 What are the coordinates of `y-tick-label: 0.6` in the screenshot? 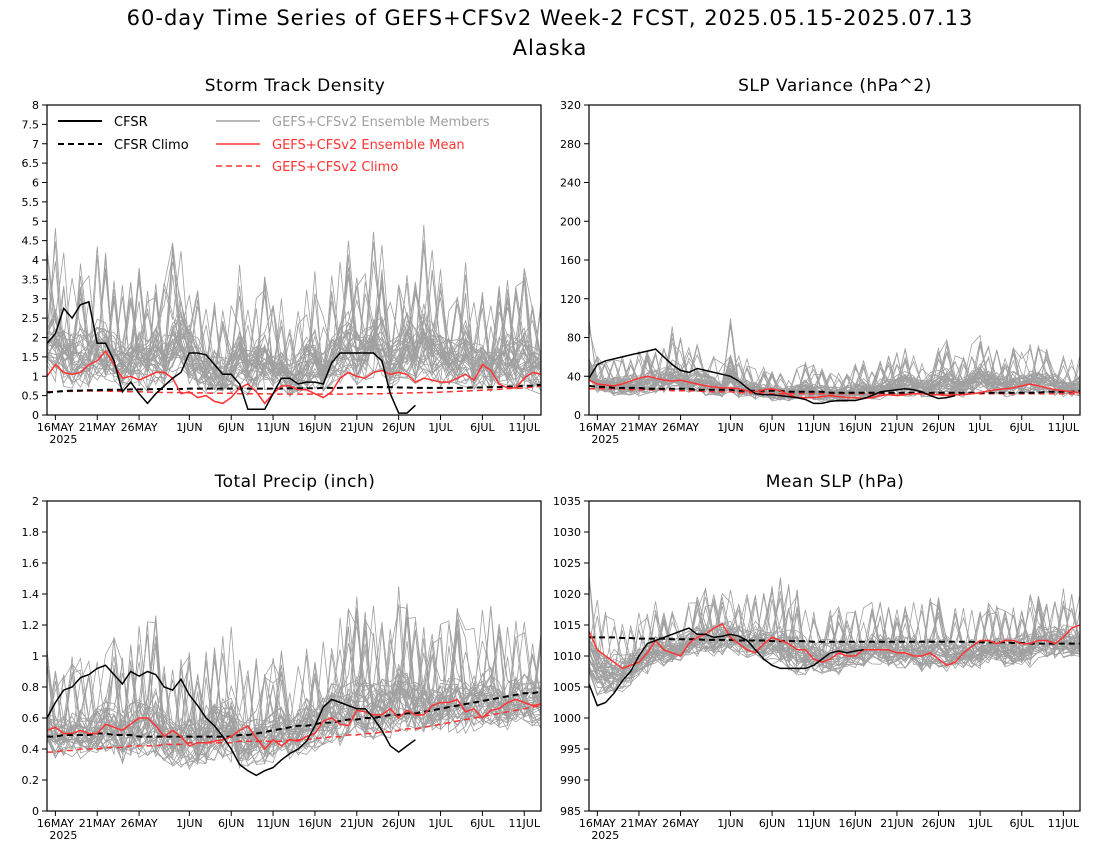 It's located at (31, 718).